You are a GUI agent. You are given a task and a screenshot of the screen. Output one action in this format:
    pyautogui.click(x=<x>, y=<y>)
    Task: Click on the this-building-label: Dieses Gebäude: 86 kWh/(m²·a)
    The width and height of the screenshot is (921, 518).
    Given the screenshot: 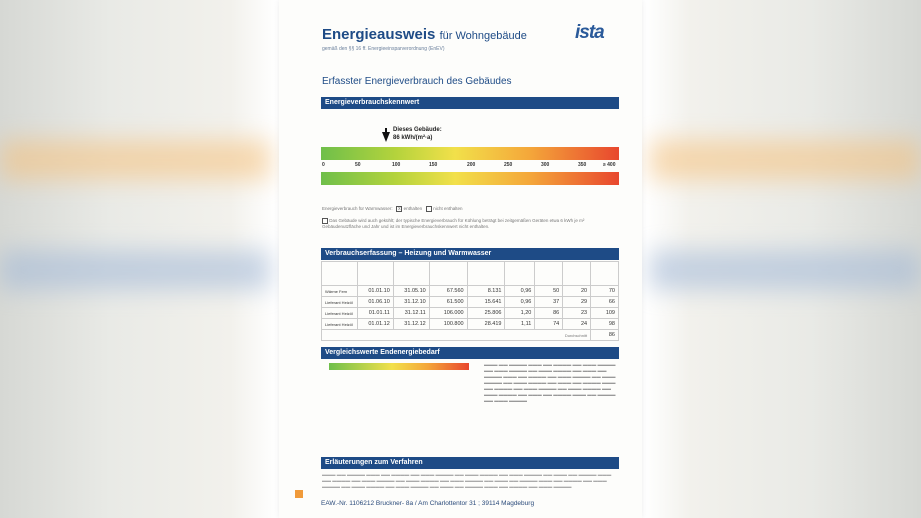 What is the action you would take?
    pyautogui.click(x=417, y=134)
    